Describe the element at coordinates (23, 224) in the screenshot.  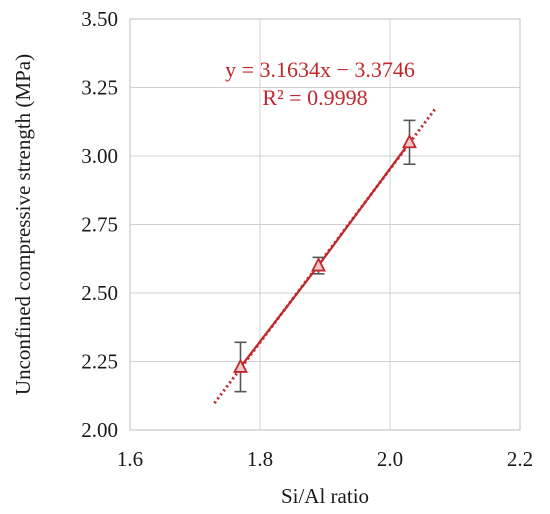
I see `y-axis-title: Unconfined compressive strength (MPa)` at that location.